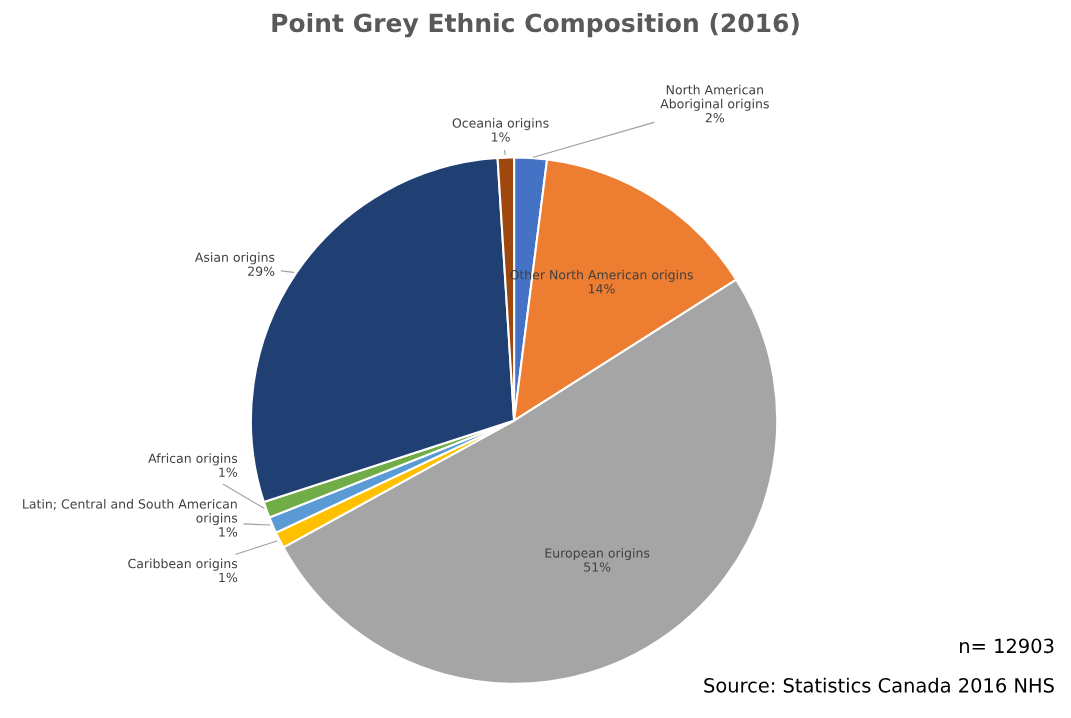 Image resolution: width=1071 pixels, height=718 pixels. I want to click on chart-title: Point Grey Ethnic Composition (2016), so click(535, 25).